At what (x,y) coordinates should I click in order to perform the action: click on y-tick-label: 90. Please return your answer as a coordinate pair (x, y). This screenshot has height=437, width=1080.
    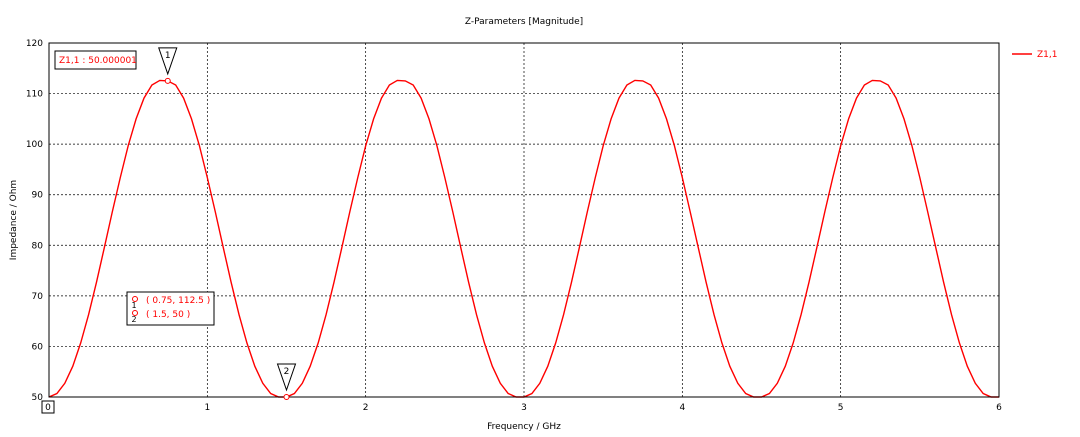
    Looking at the image, I should click on (38, 196).